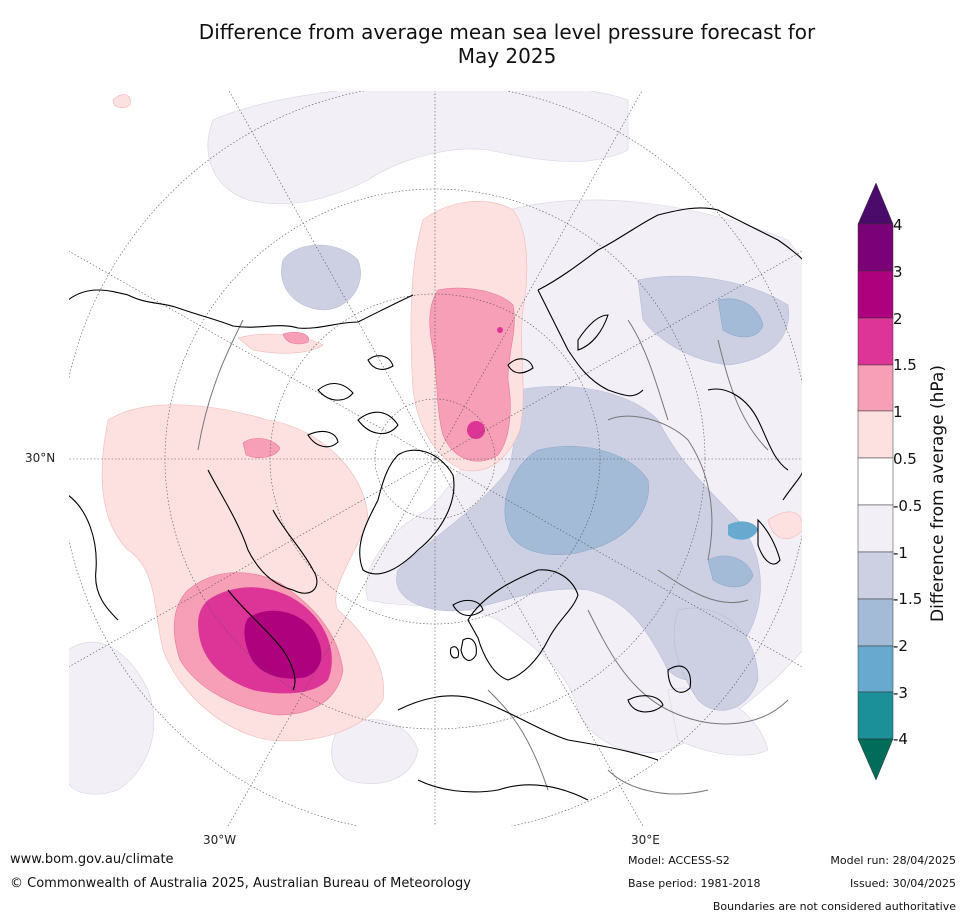  What do you see at coordinates (875, 434) in the screenshot?
I see `colorbar-swatch-0.5-1` at bounding box center [875, 434].